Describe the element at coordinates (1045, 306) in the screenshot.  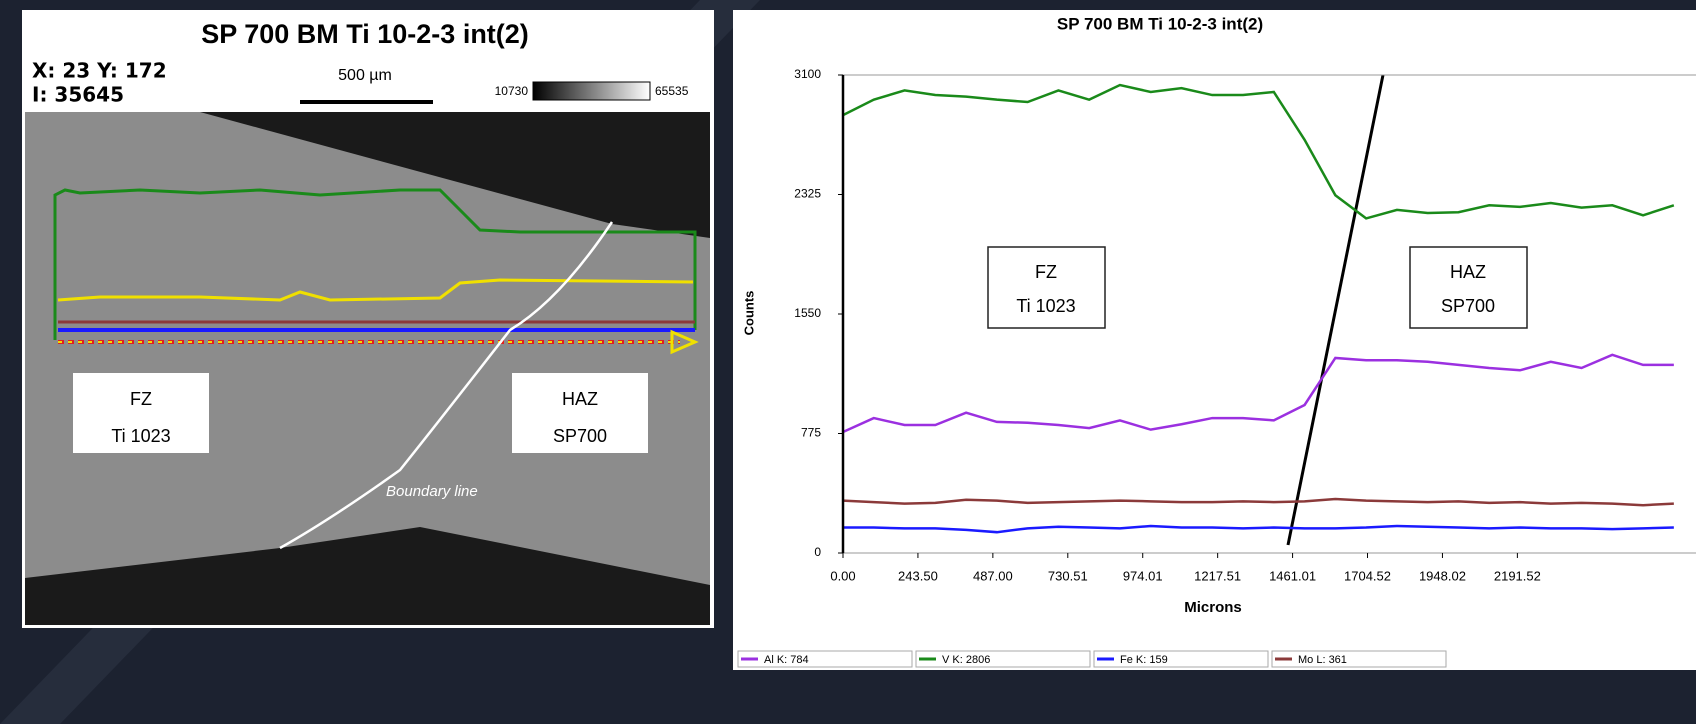
I see `annotation: Ti 1023` at that location.